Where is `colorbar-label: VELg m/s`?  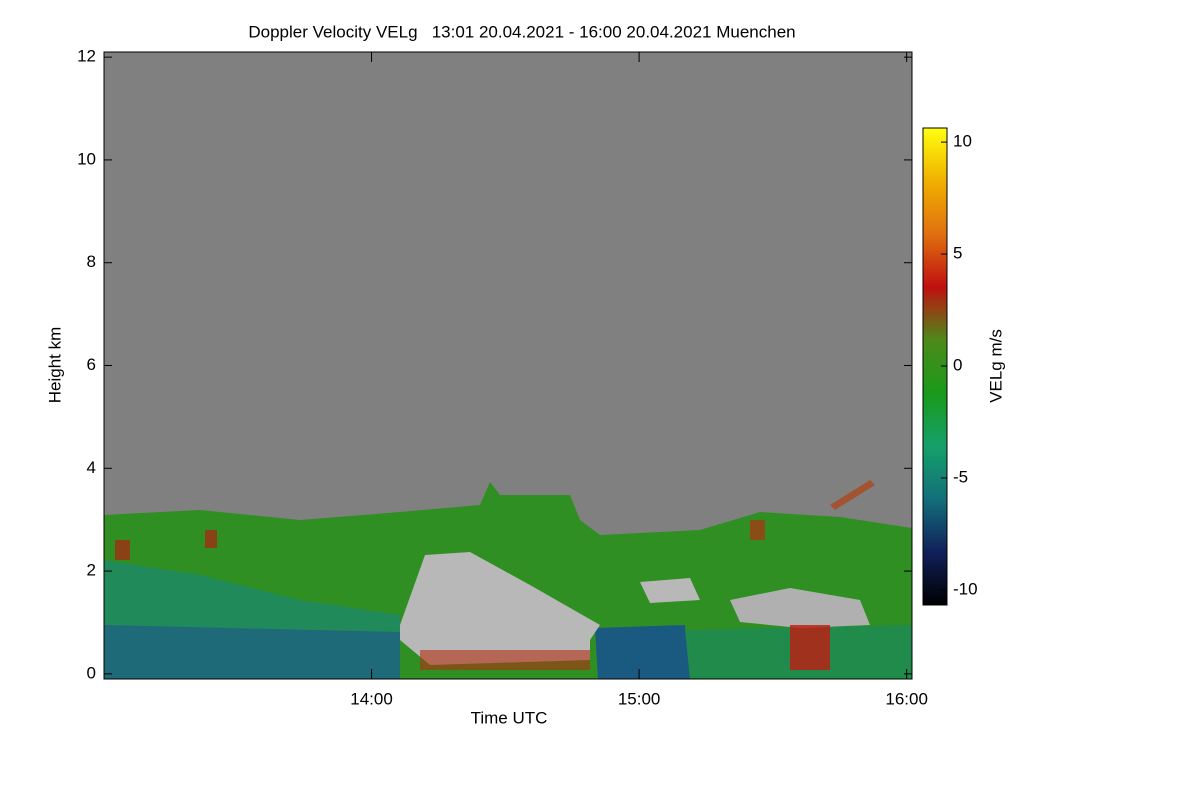
colorbar-label: VELg m/s is located at coordinates (995, 366).